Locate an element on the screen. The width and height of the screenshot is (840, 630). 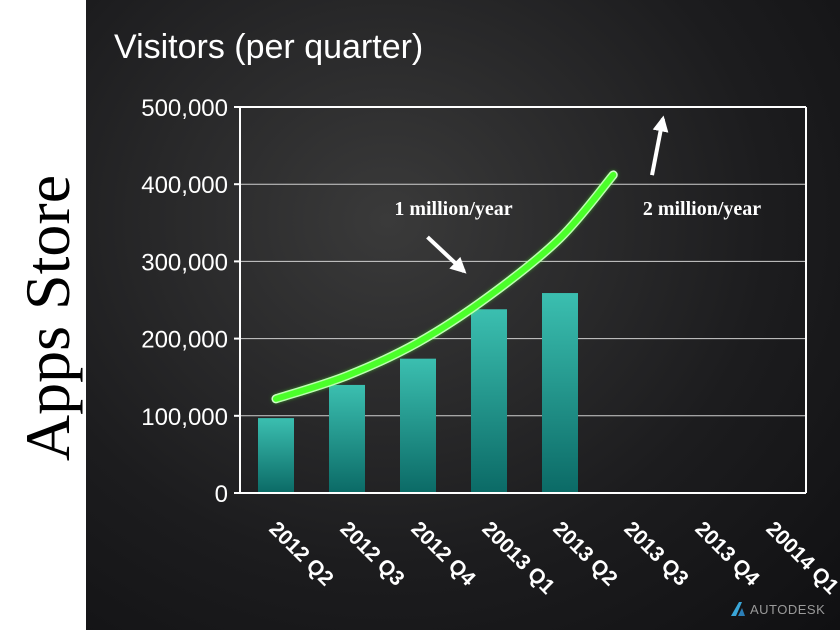
x-tick-label-4: 2013 Q2 is located at coordinates (584, 553).